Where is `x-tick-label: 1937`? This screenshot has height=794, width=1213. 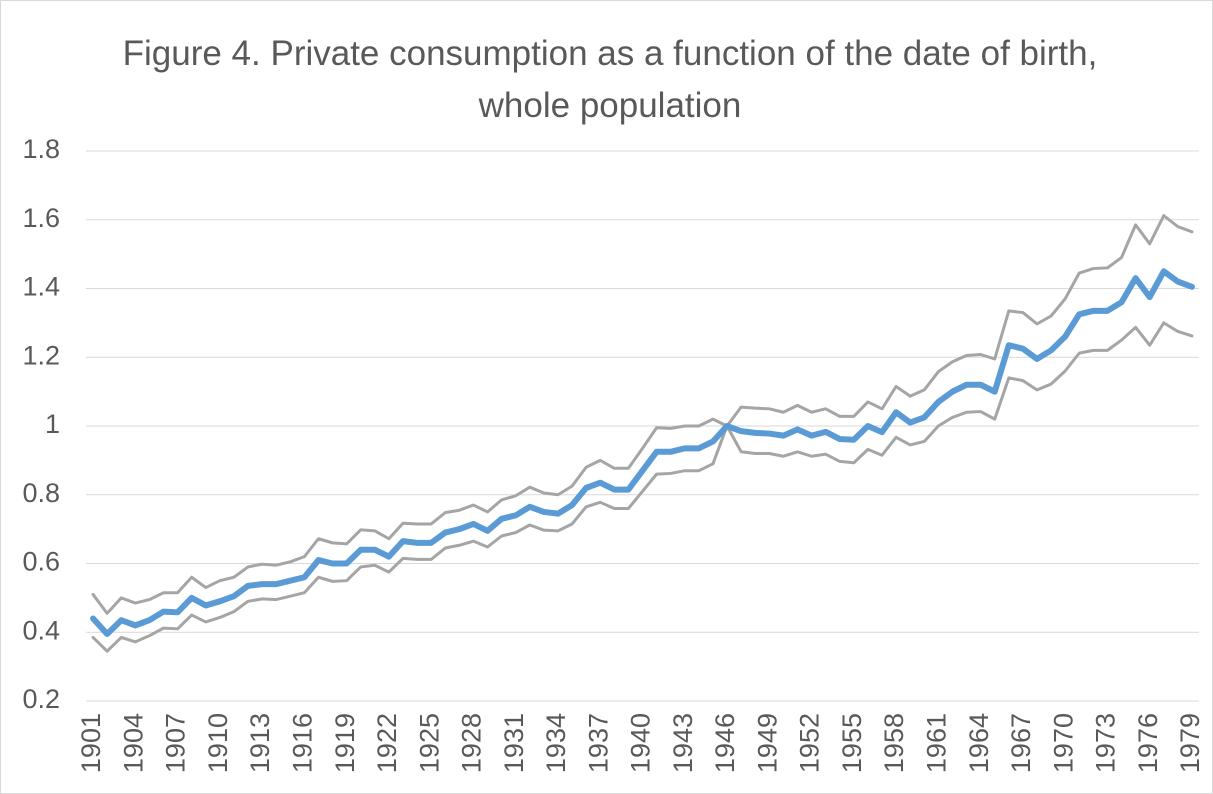
x-tick-label: 1937 is located at coordinates (598, 743).